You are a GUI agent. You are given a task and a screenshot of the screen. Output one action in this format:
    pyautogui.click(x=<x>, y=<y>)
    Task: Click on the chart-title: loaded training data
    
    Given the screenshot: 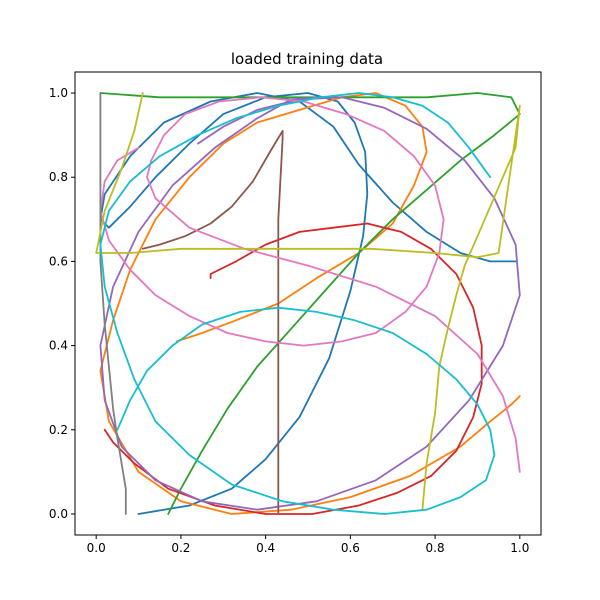 What is the action you would take?
    pyautogui.click(x=307, y=59)
    